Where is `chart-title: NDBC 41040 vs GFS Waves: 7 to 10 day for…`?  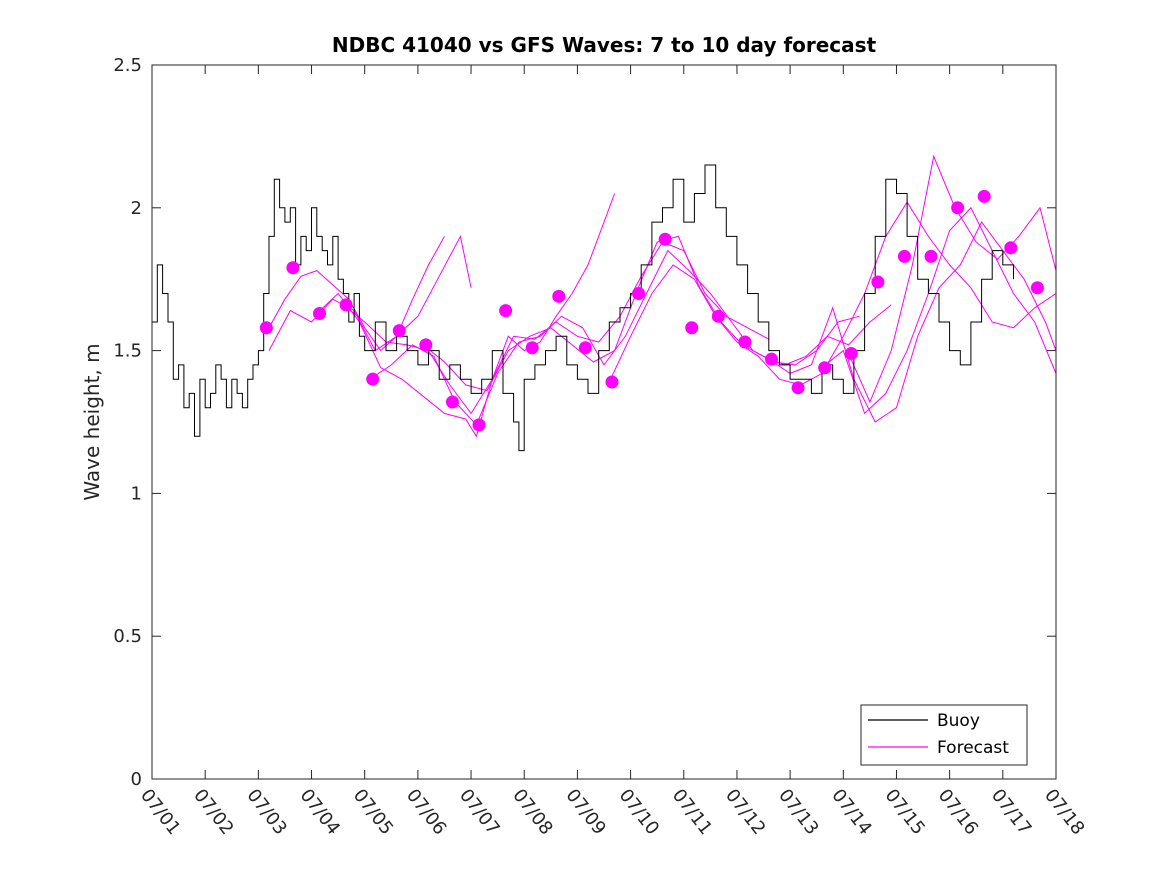
chart-title: NDBC 41040 vs GFS Waves: 7 to 10 day for… is located at coordinates (604, 45).